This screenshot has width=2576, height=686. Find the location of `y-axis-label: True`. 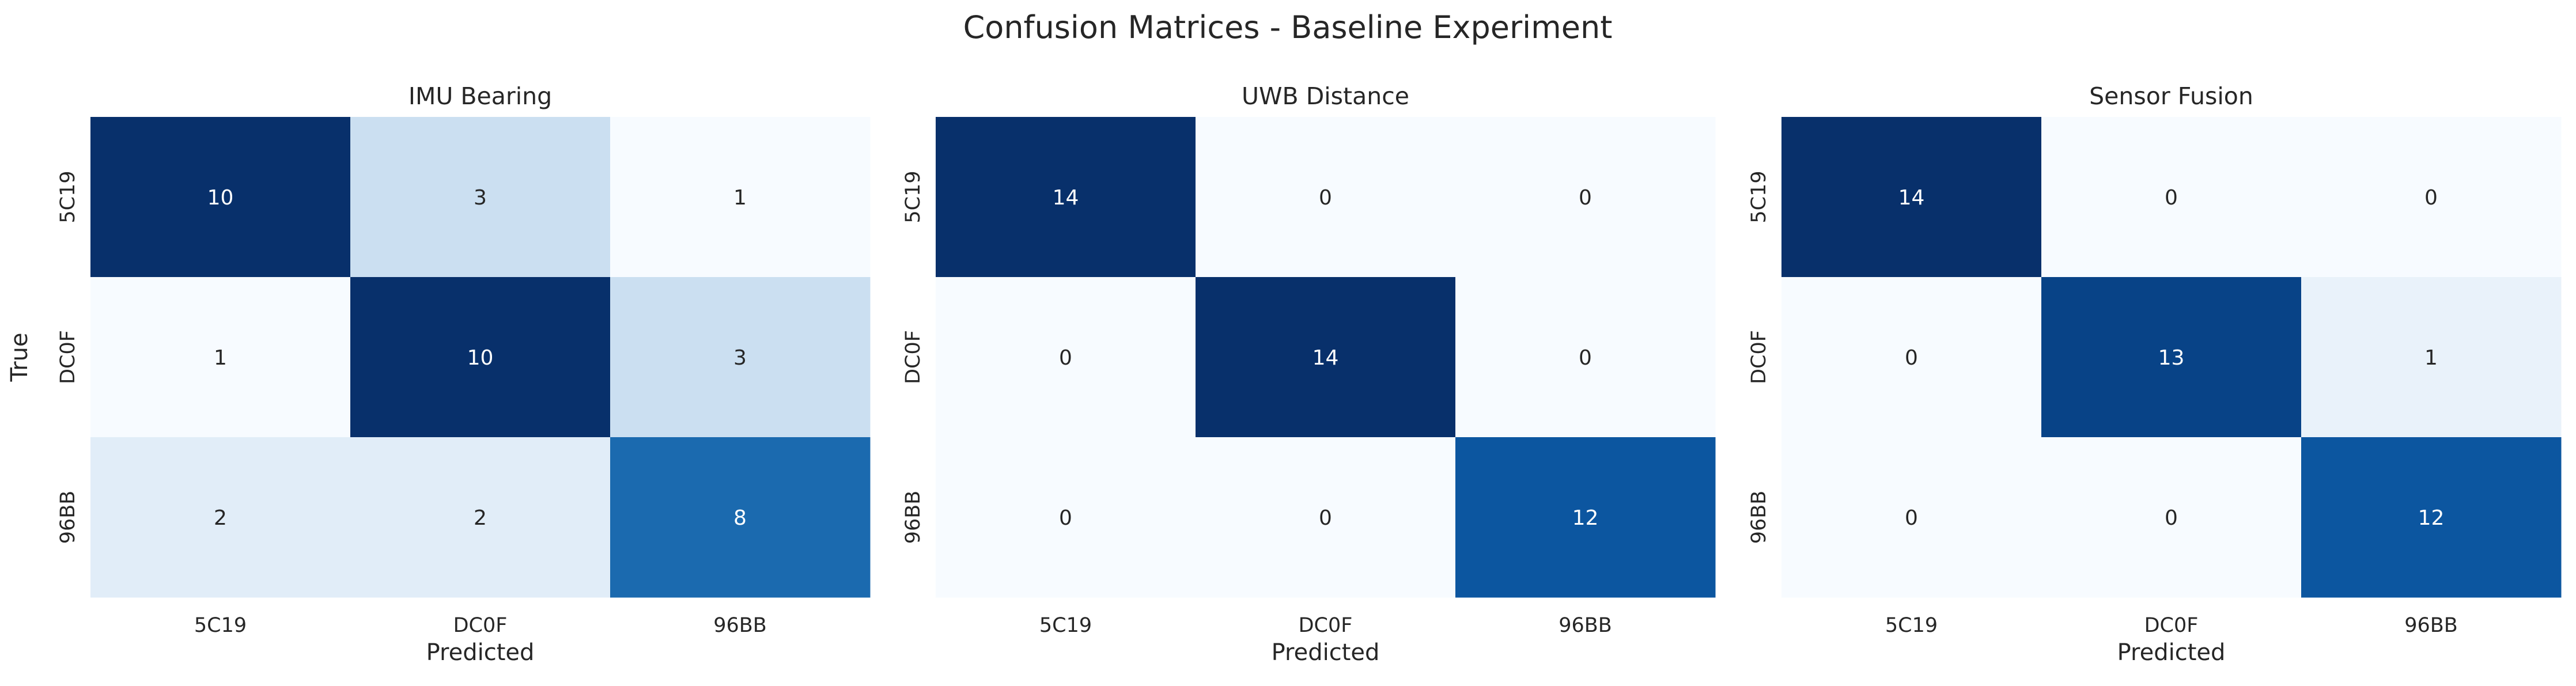

y-axis-label: True is located at coordinates (19, 357).